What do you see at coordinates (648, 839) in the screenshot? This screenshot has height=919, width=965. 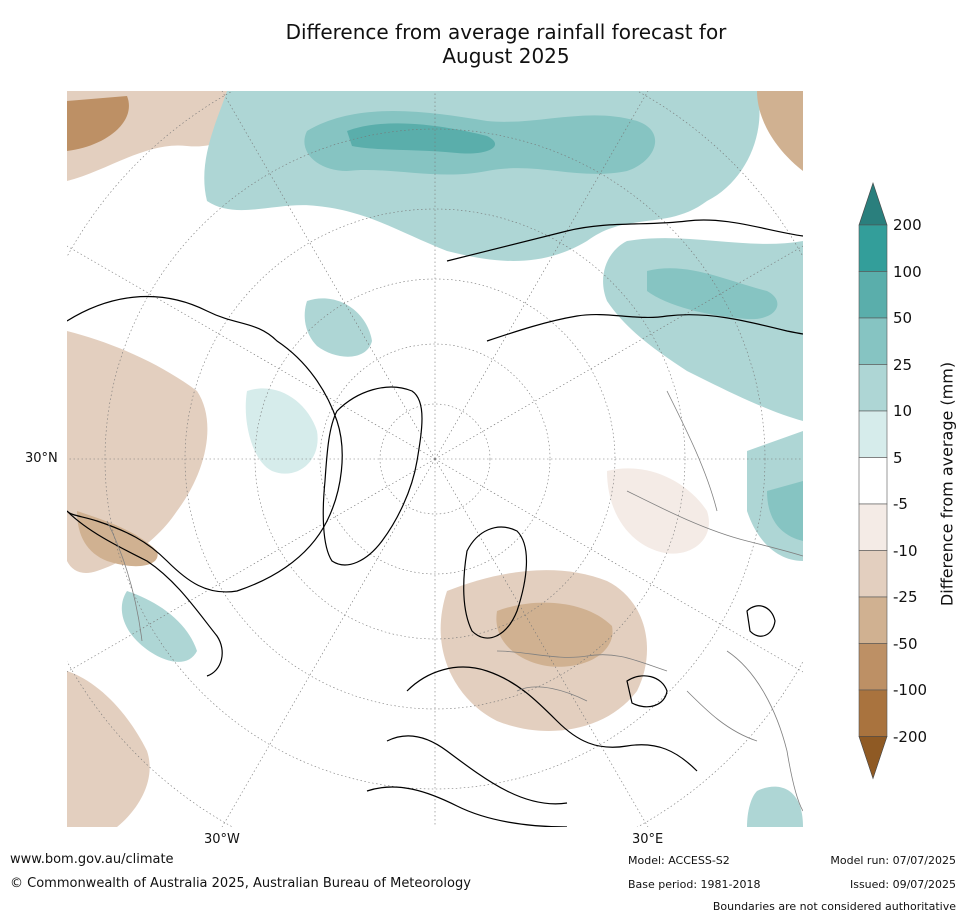 I see `longitude-label-30e: 30°E` at bounding box center [648, 839].